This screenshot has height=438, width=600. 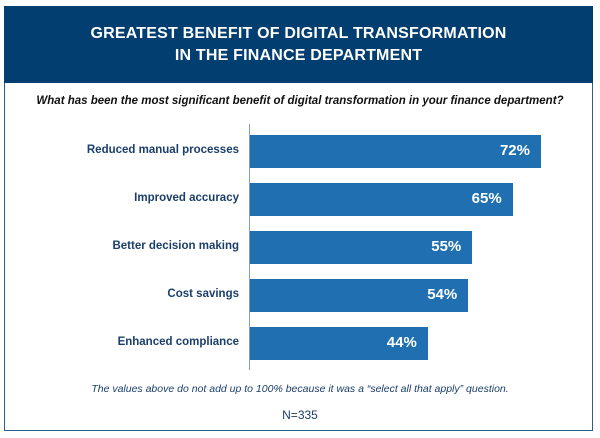 What do you see at coordinates (203, 294) in the screenshot?
I see `category-label: Cost savings` at bounding box center [203, 294].